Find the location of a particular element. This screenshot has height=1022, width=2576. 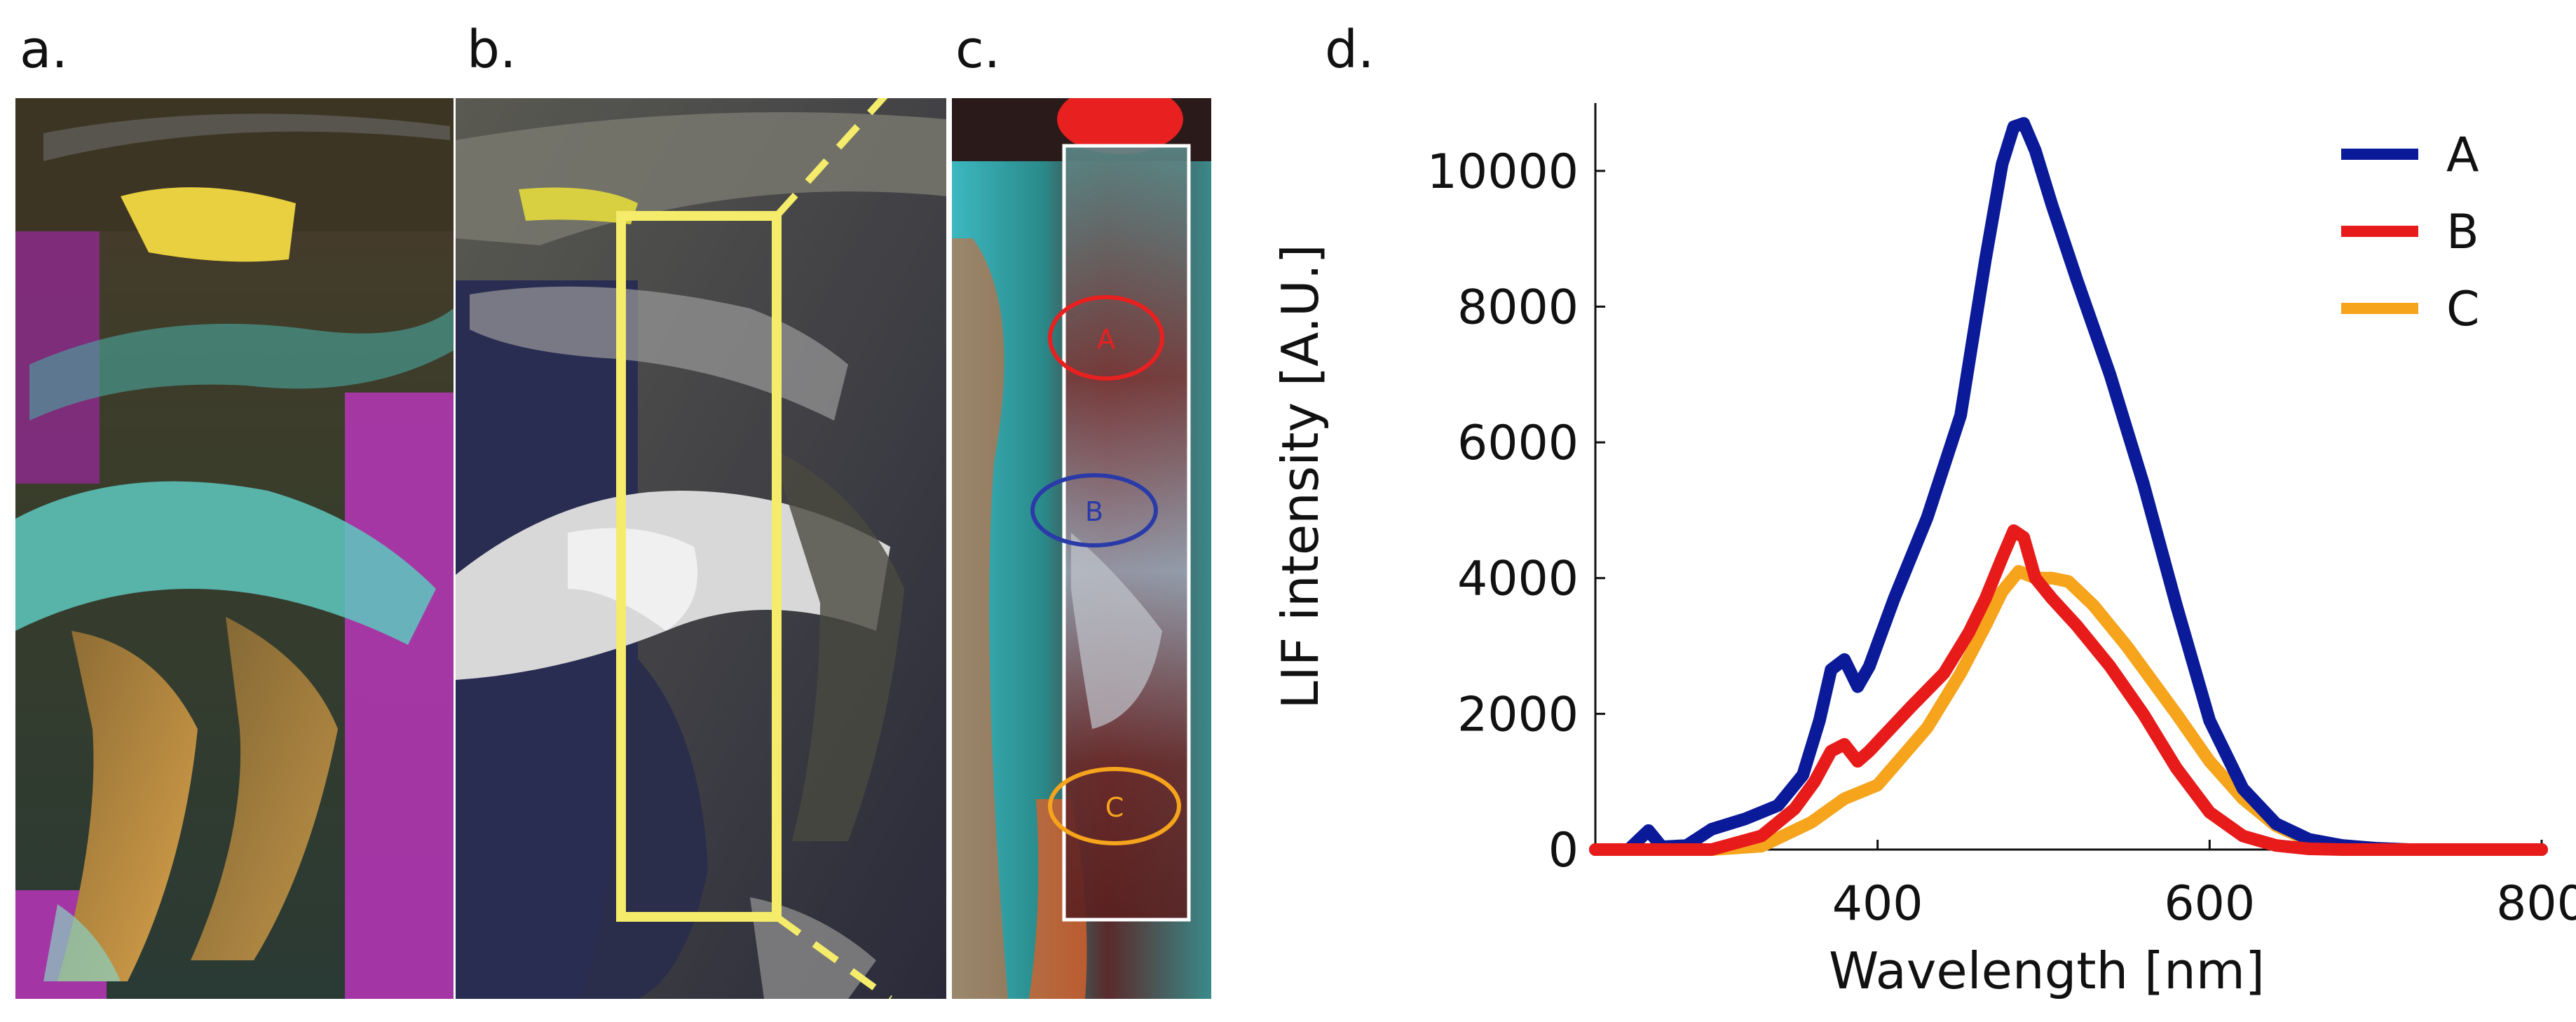

roi-b-label: B is located at coordinates (1094, 512).